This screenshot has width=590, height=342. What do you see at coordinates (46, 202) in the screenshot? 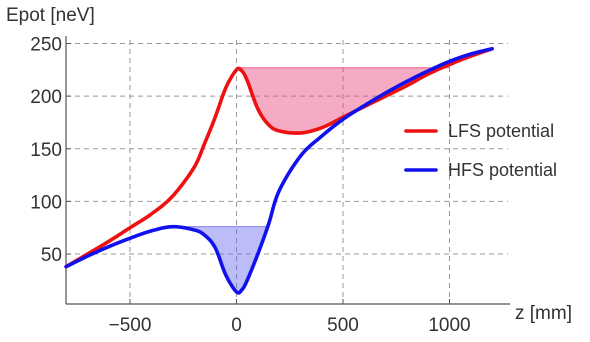
I see `y-tick-label: 100` at bounding box center [46, 202].